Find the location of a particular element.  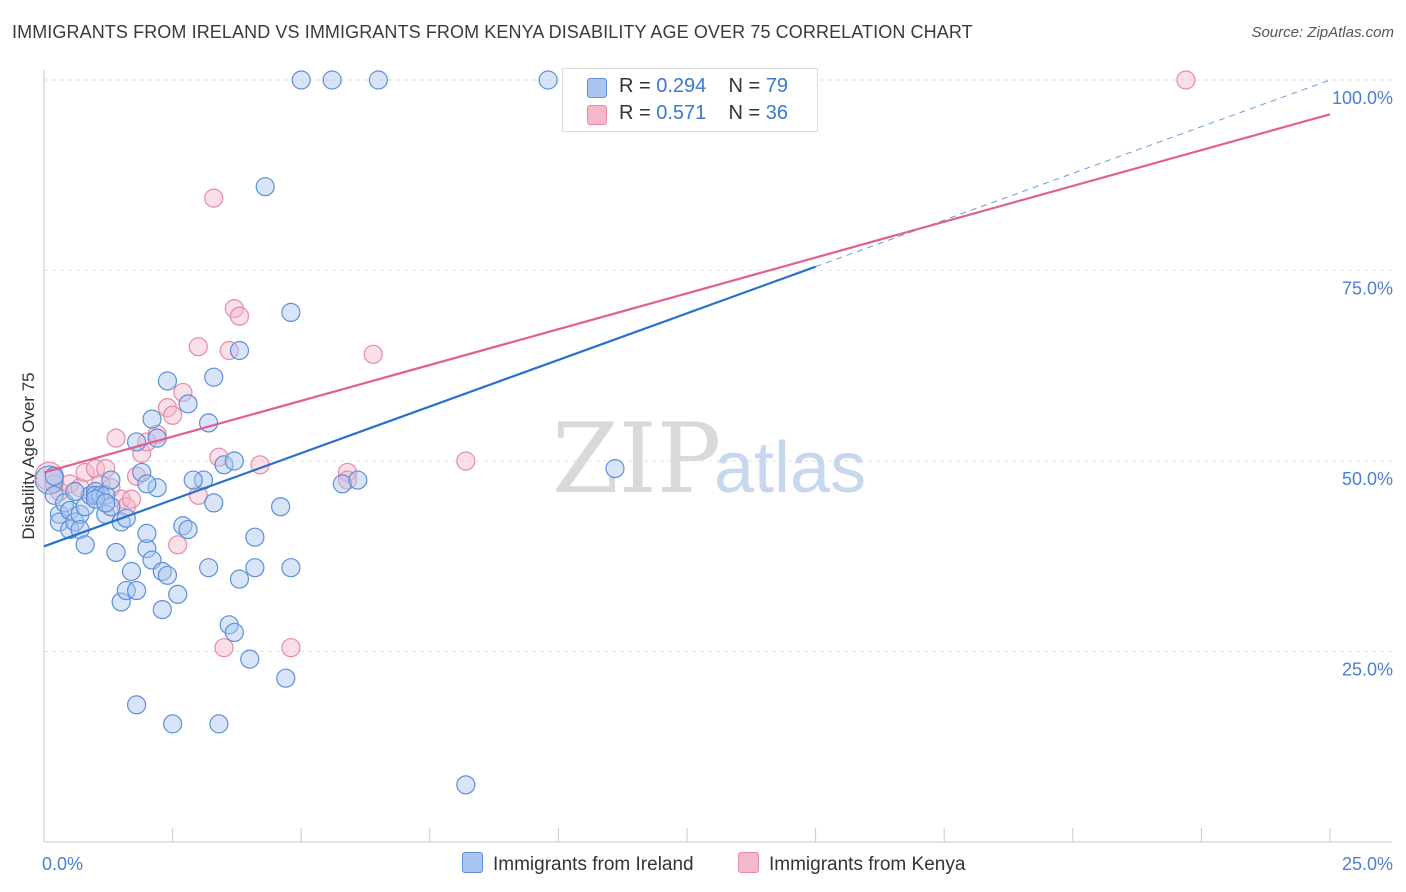

kenya-n-label: N = is located at coordinates (747, 113).